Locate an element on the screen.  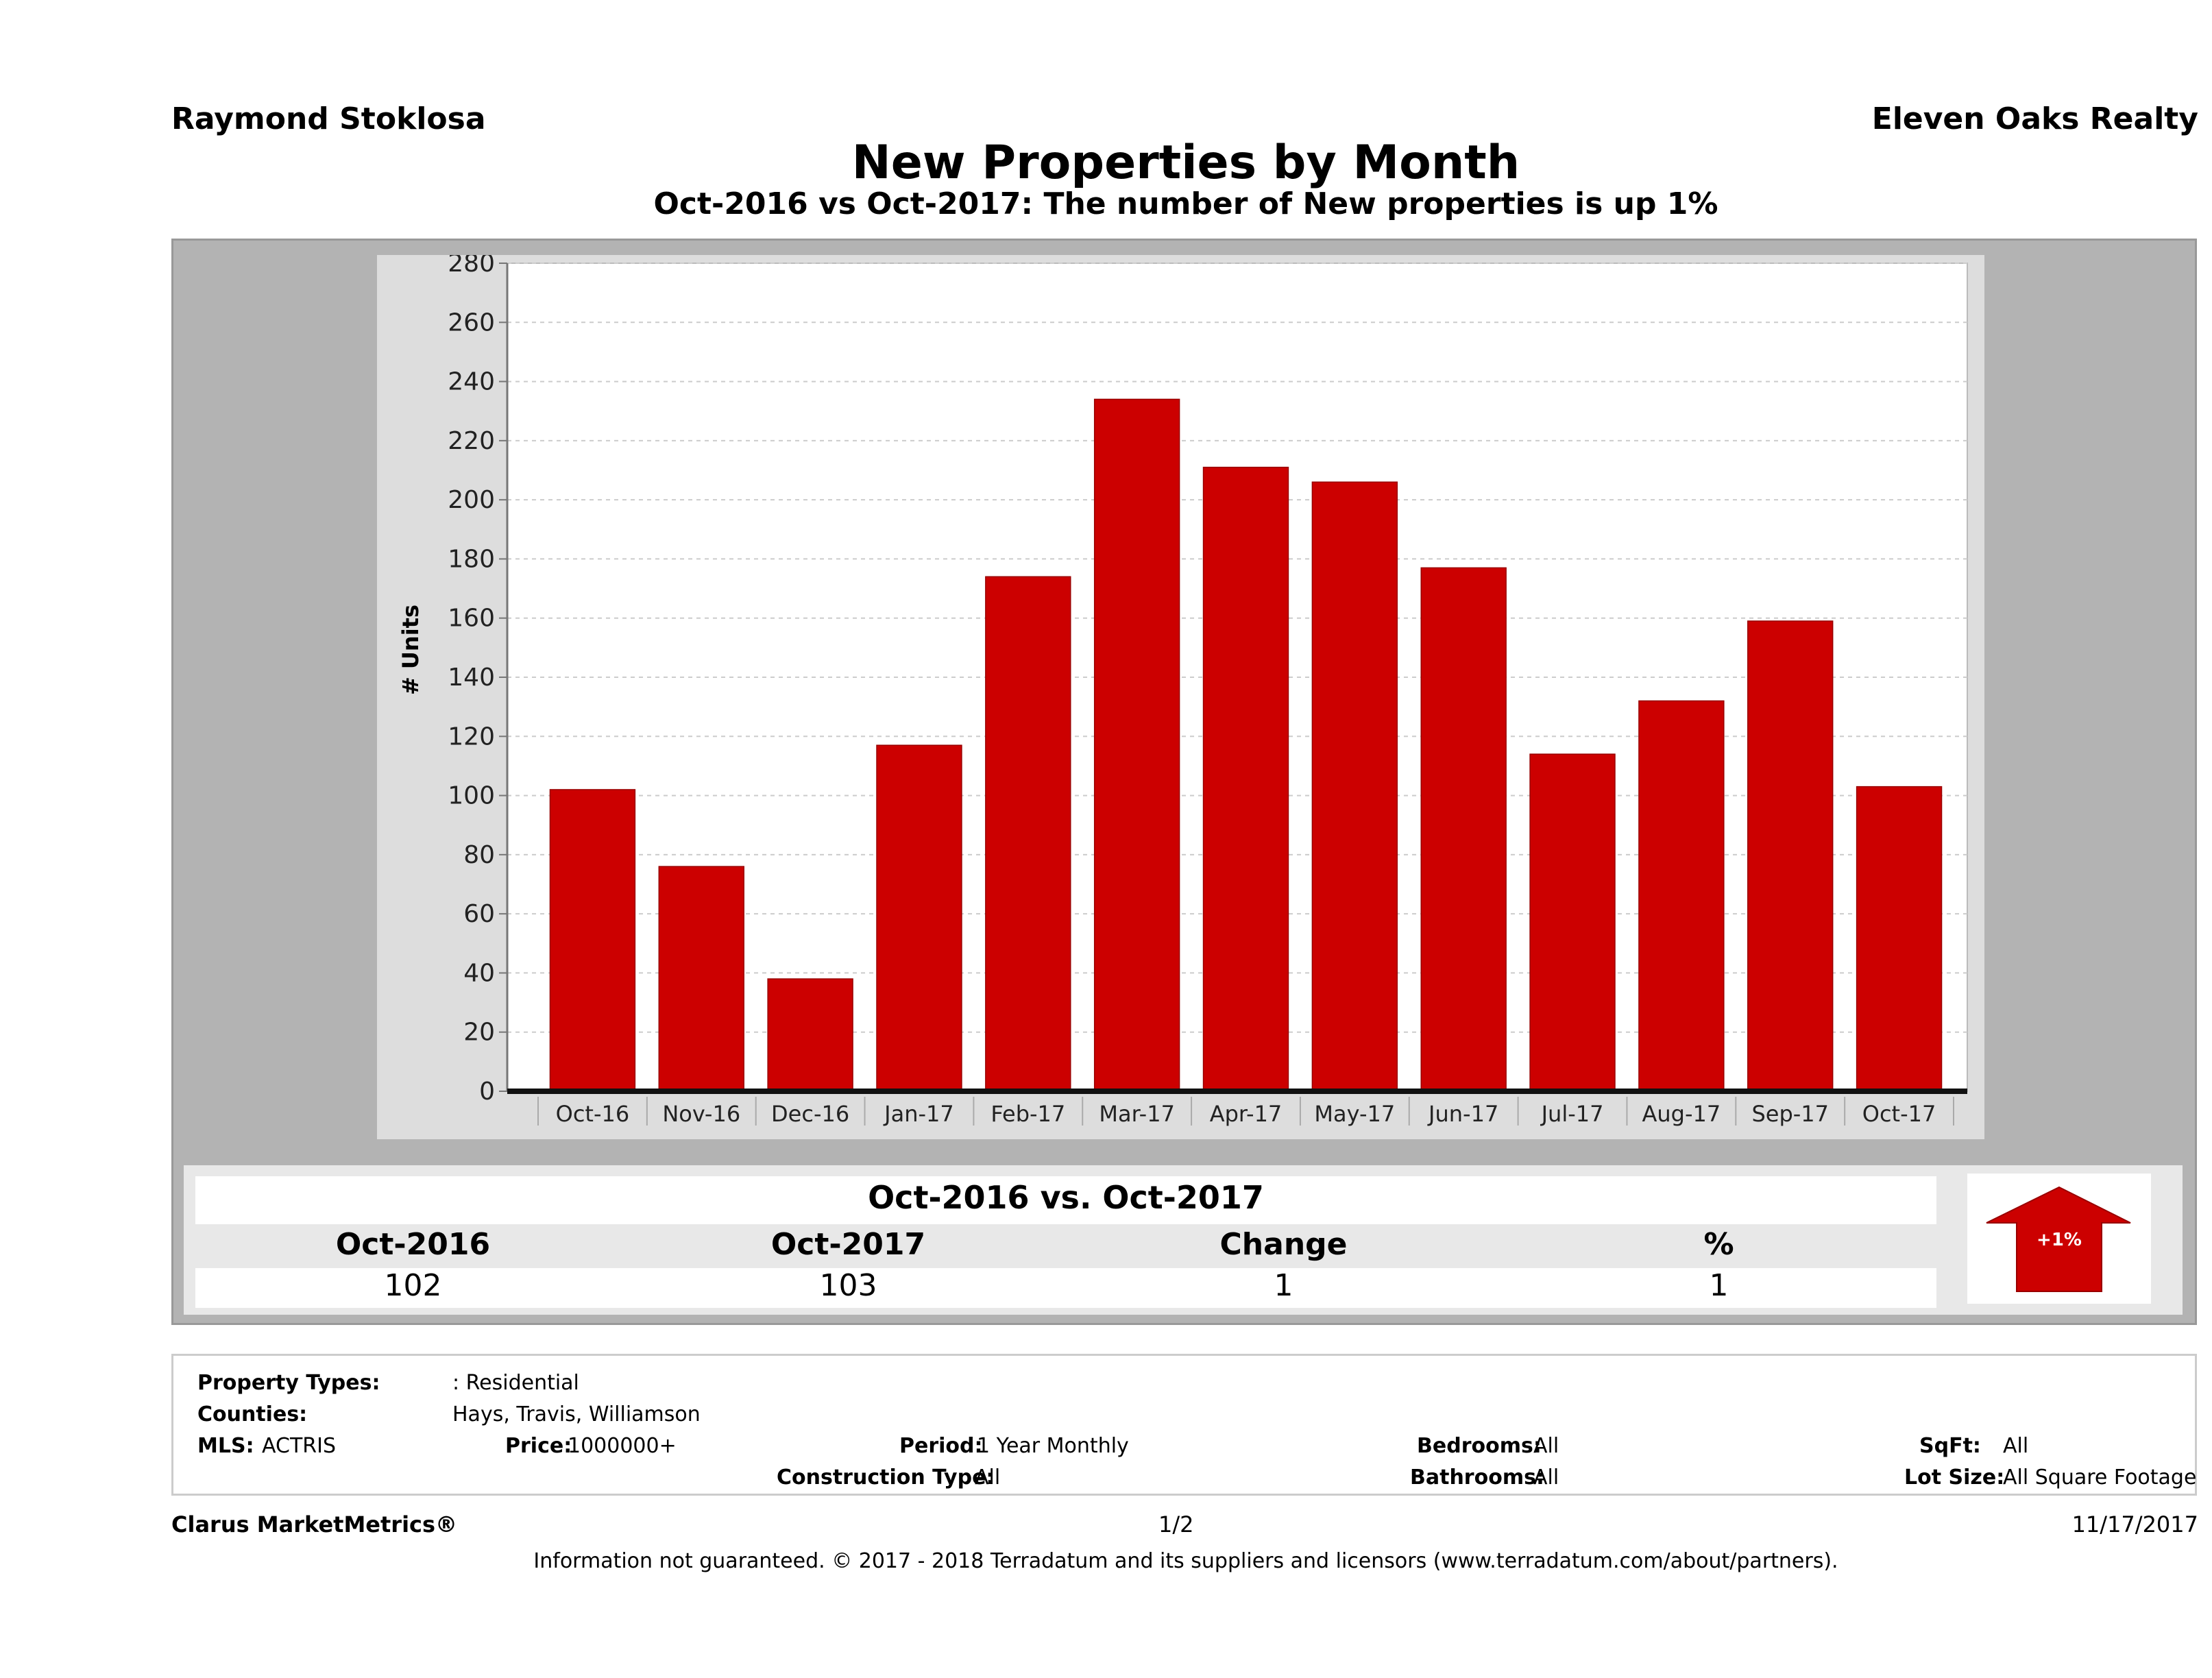
summary-header-percent: % is located at coordinates (1719, 1244).